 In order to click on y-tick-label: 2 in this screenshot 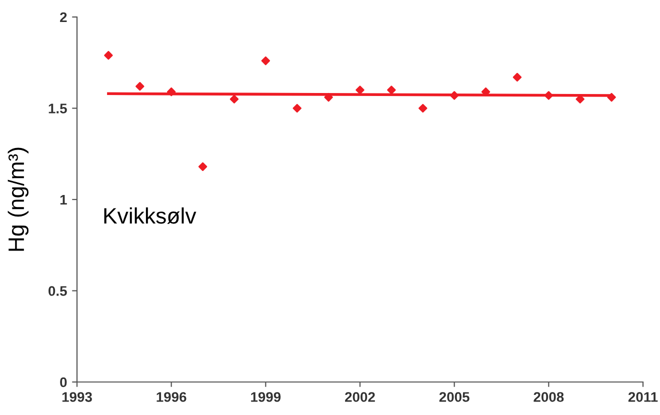, I will do `click(63, 17)`.